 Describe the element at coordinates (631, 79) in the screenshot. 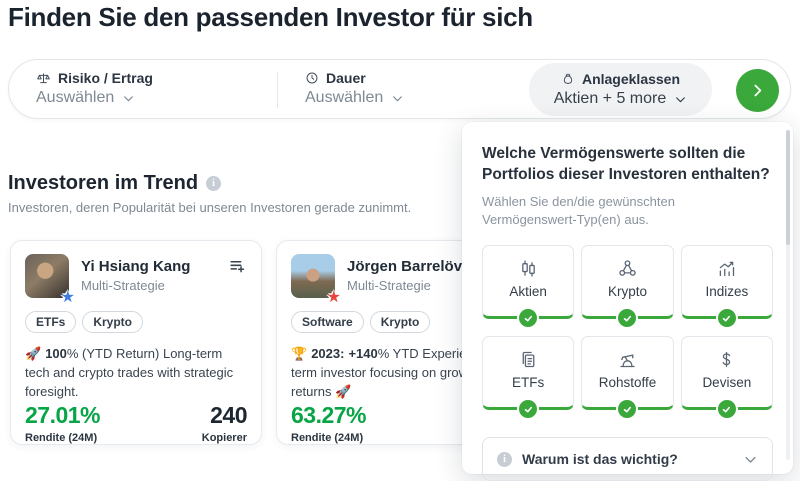

I see `filter-asset-classes-label: Anlageklassen` at that location.